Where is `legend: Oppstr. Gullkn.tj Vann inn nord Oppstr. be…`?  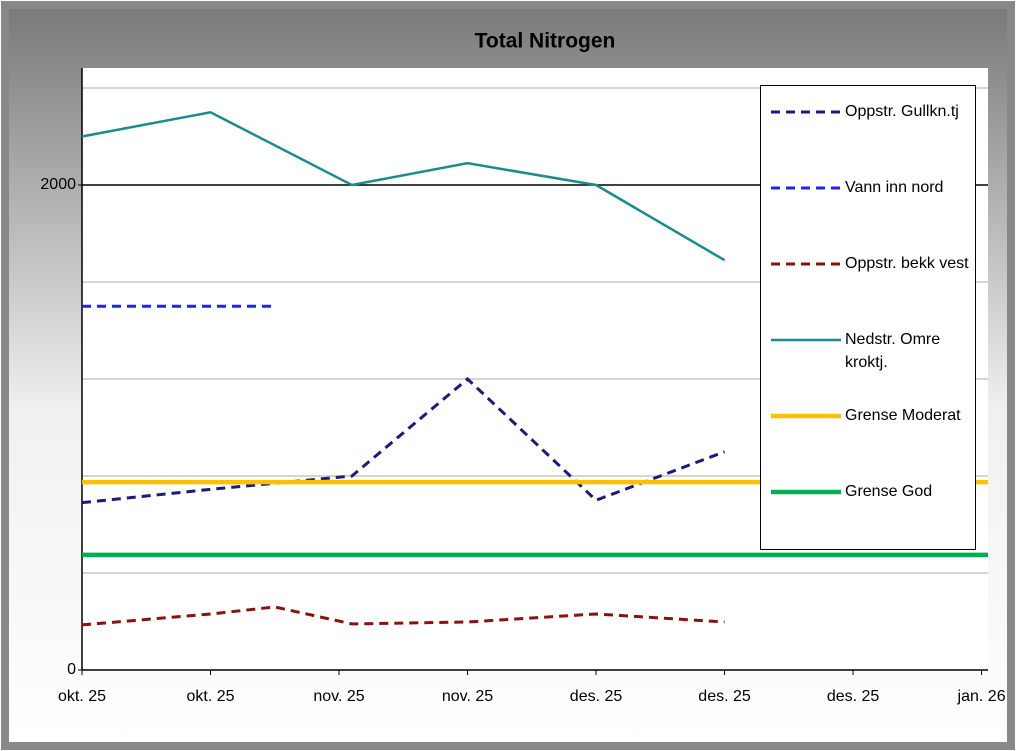
legend: Oppstr. Gullkn.tj Vann inn nord Oppstr. be… is located at coordinates (868, 317).